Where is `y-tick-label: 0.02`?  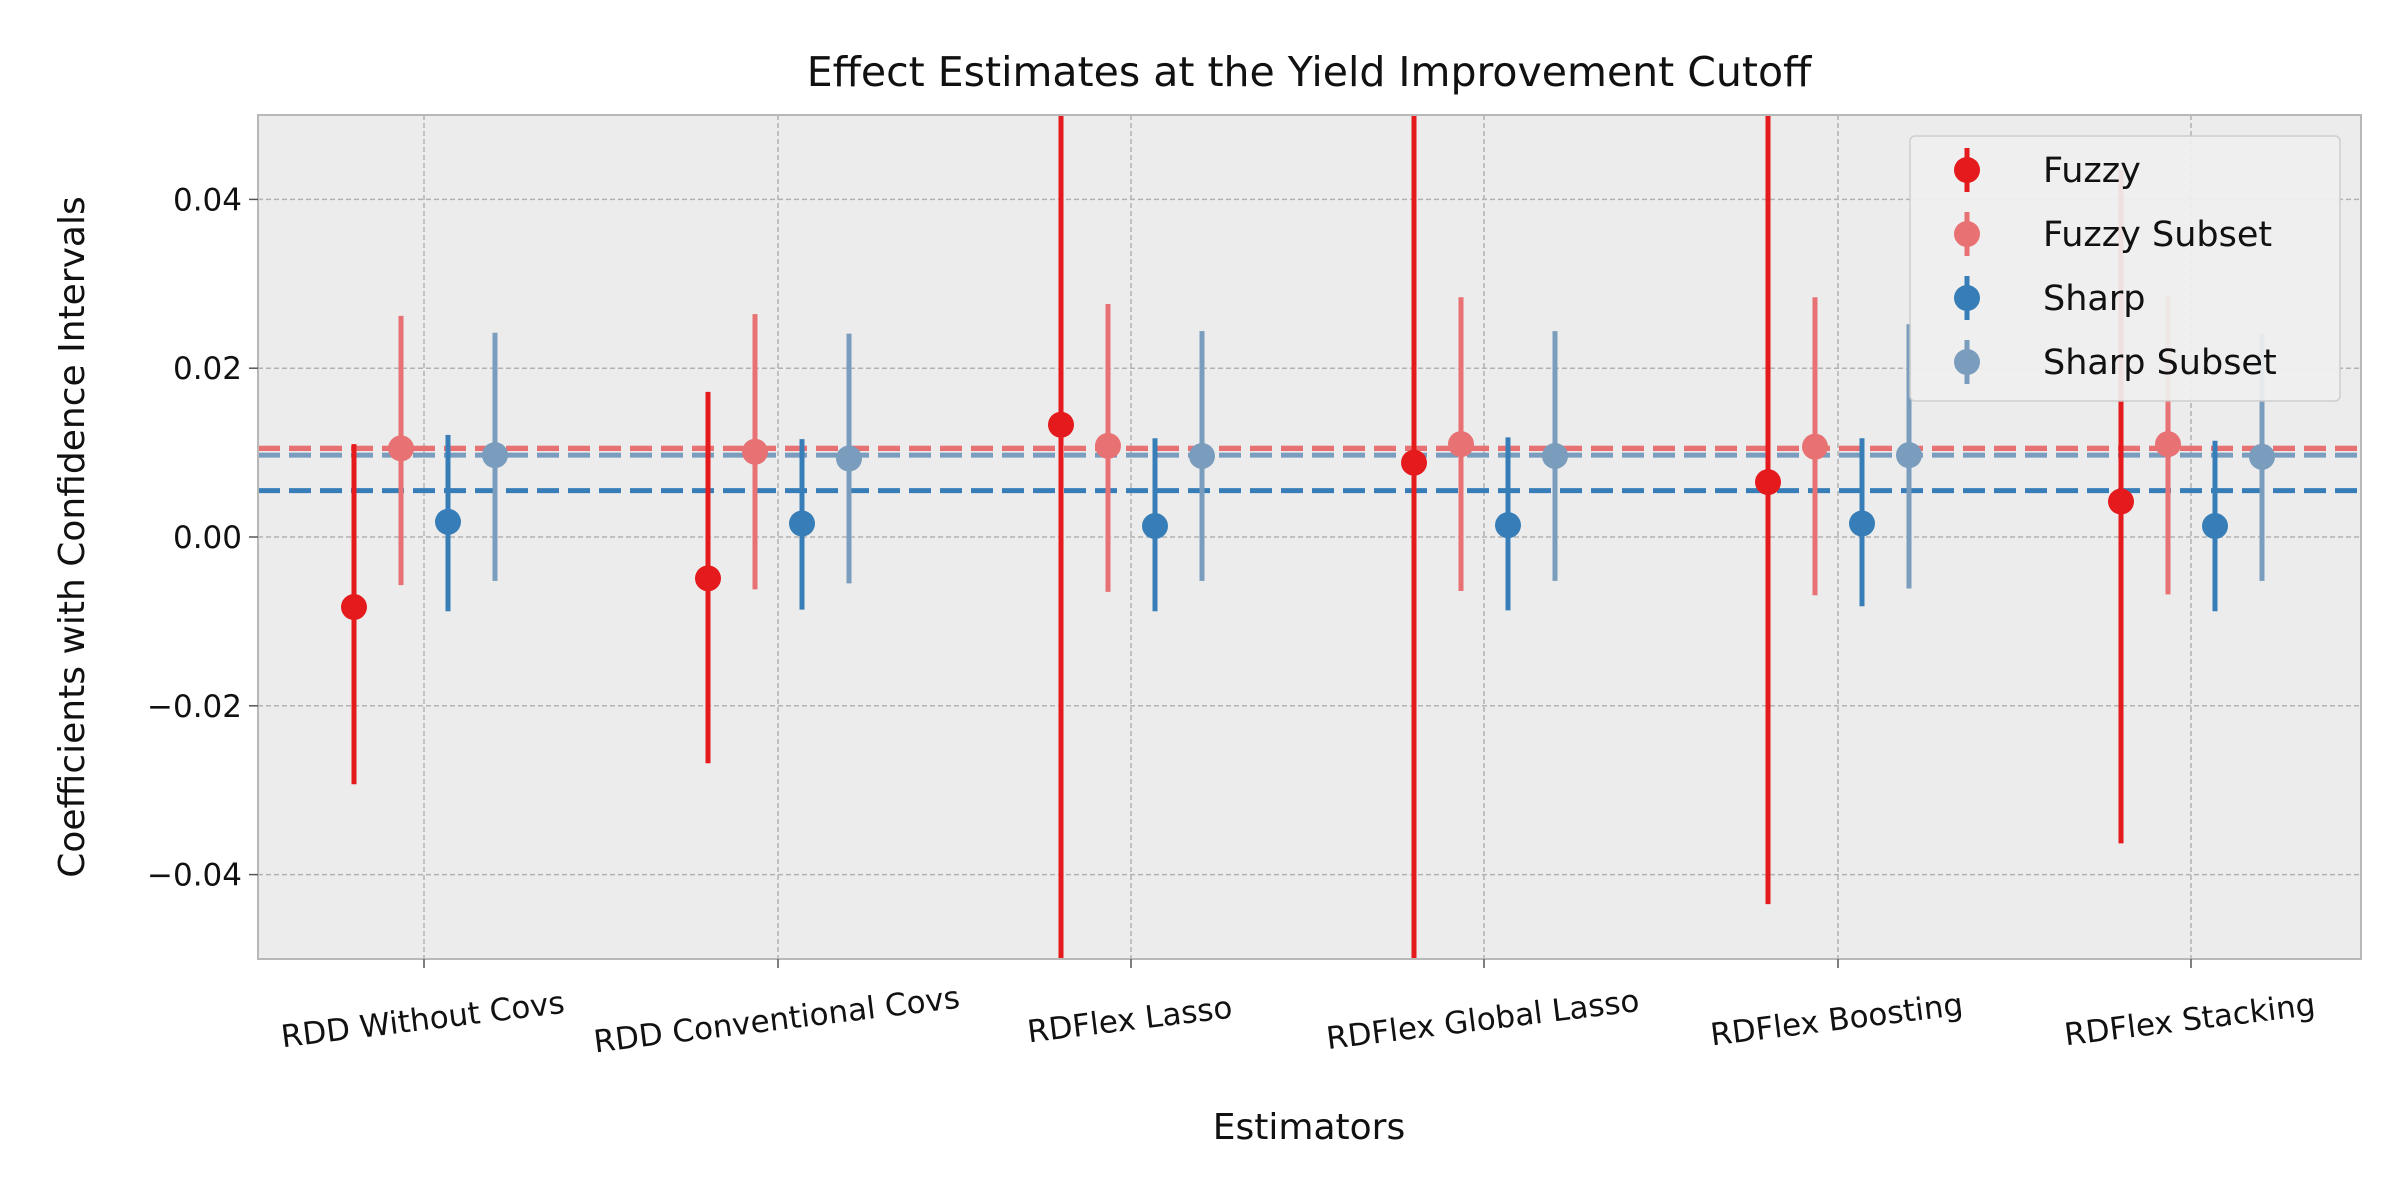
y-tick-label: 0.02 is located at coordinates (207, 369).